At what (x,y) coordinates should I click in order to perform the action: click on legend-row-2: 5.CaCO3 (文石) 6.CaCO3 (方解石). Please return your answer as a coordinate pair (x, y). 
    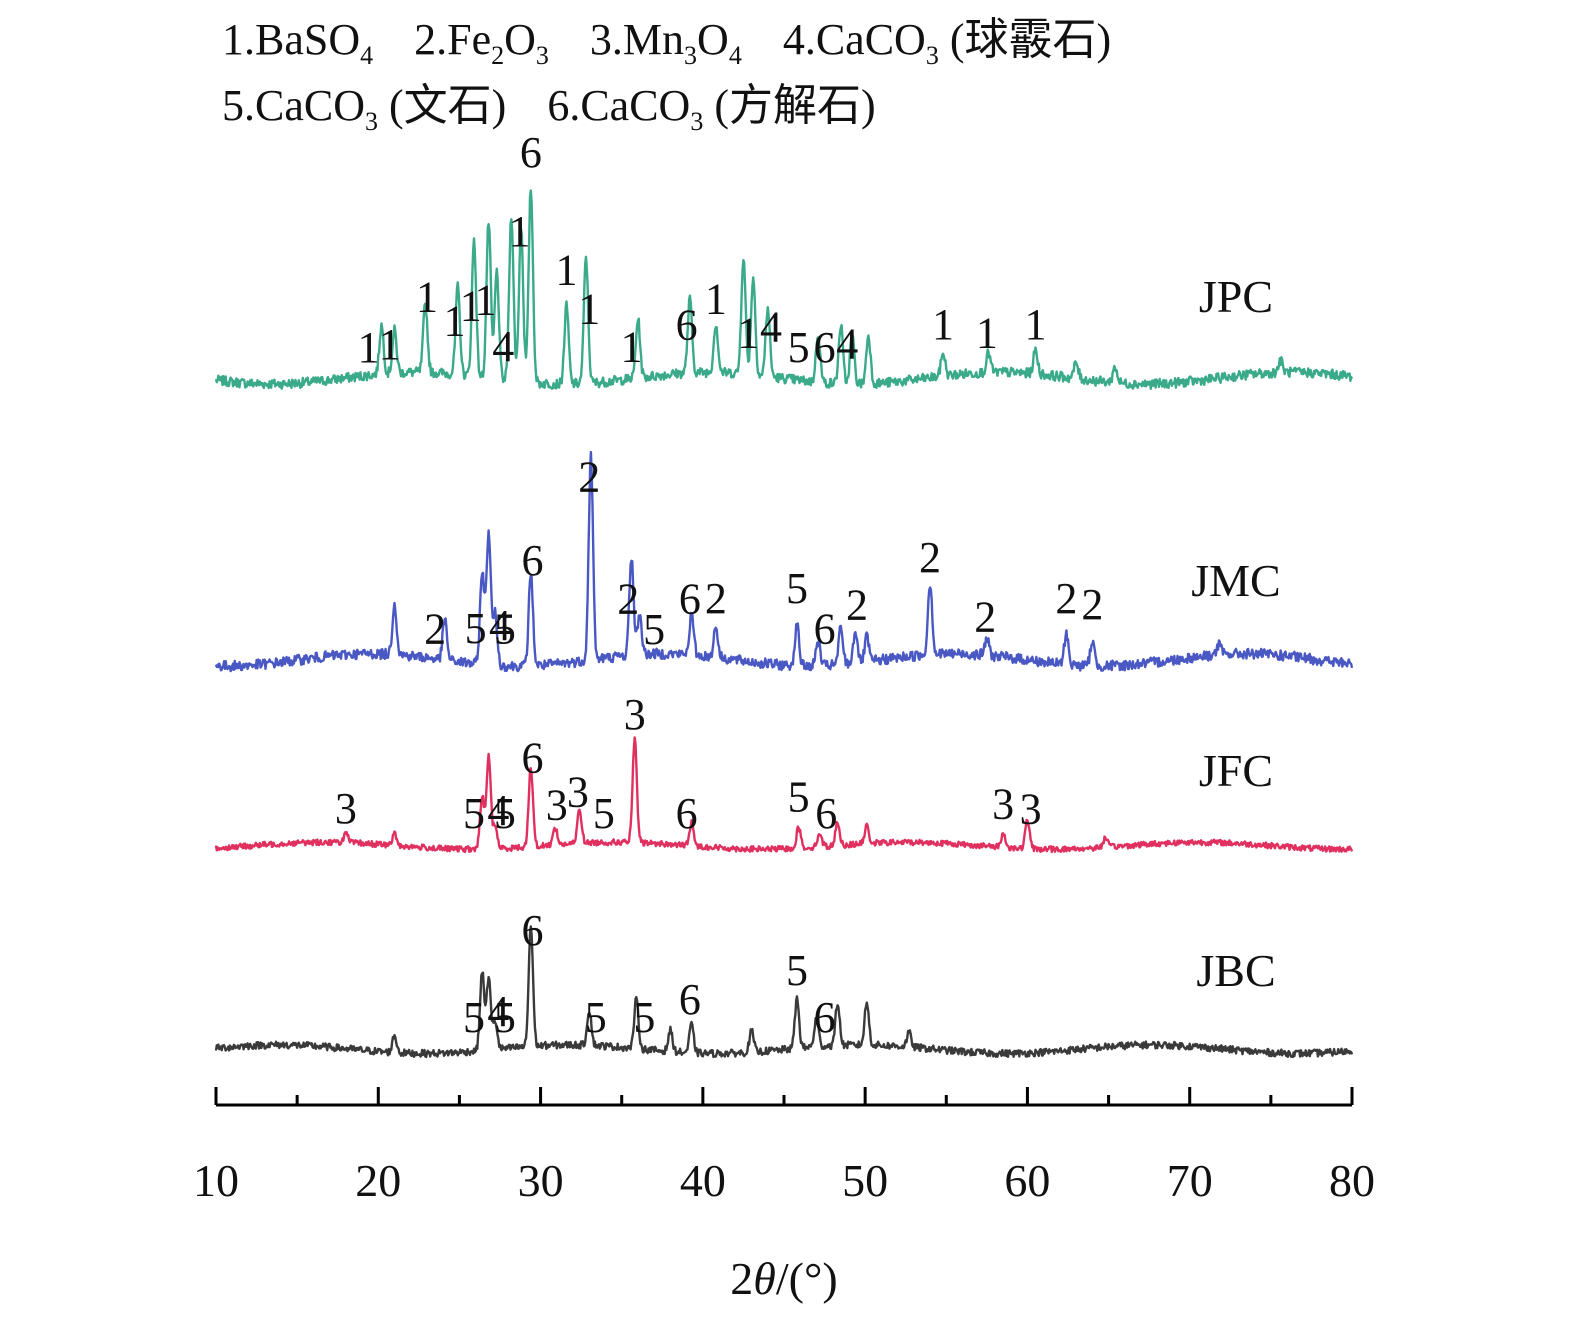
    Looking at the image, I should click on (564, 109).